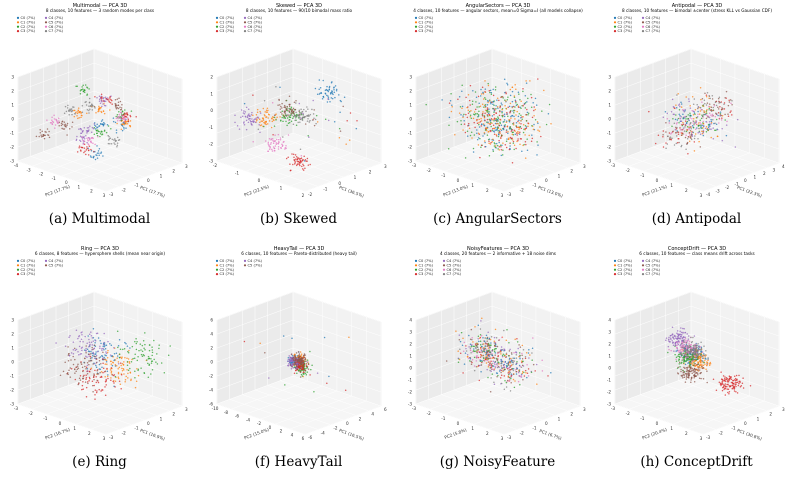 Image resolution: width=798 pixels, height=486 pixels. What do you see at coordinates (227, 31) in the screenshot?
I see `legend-label: C3 (7%)` at bounding box center [227, 31].